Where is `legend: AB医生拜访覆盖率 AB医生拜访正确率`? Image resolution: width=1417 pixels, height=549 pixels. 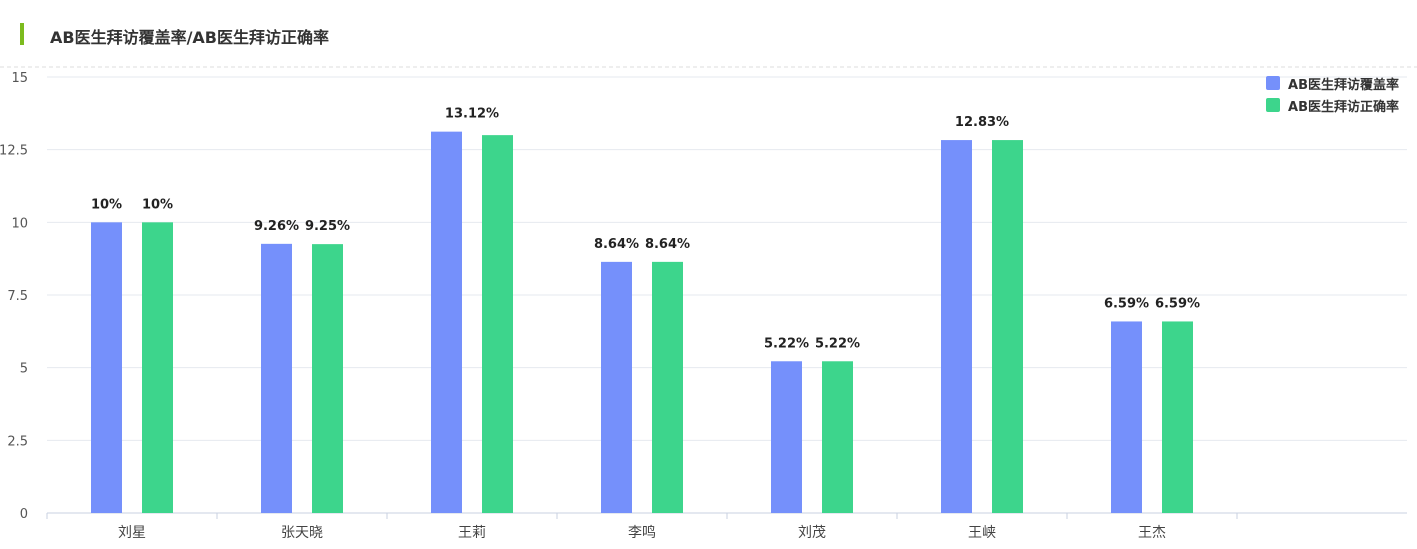
legend: AB医生拜访覆盖率 AB医生拜访正确率 is located at coordinates (1332, 94).